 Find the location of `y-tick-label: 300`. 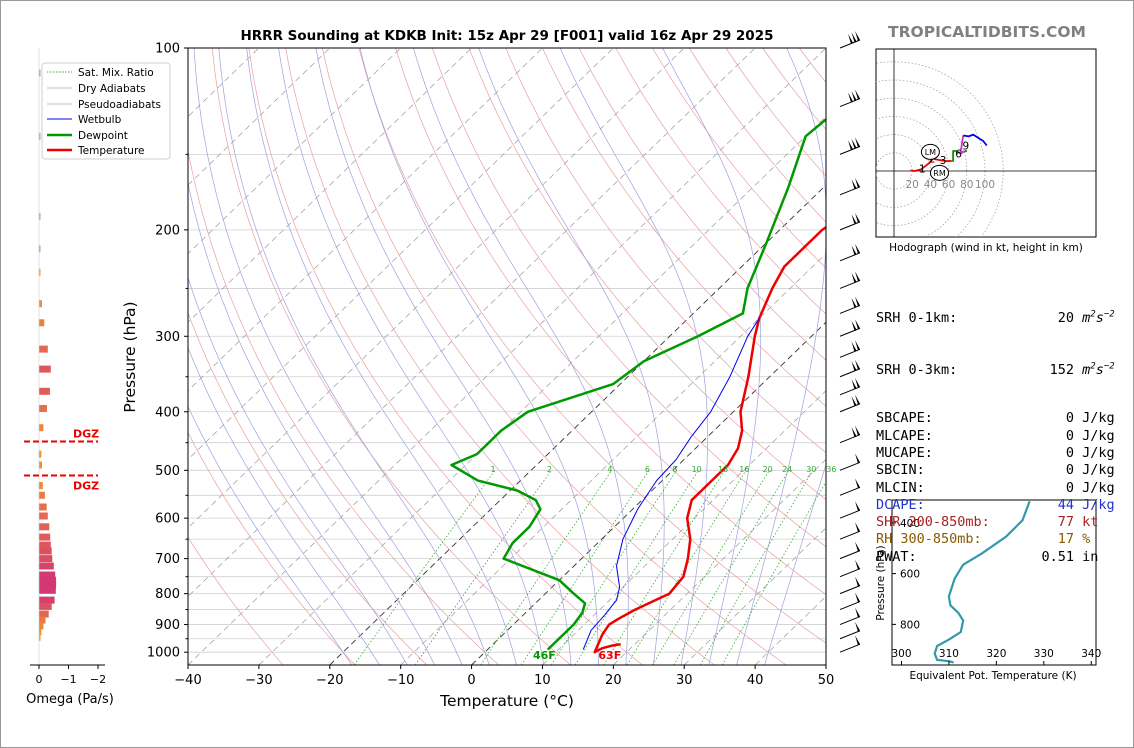

y-tick-label: 300 is located at coordinates (167, 337).